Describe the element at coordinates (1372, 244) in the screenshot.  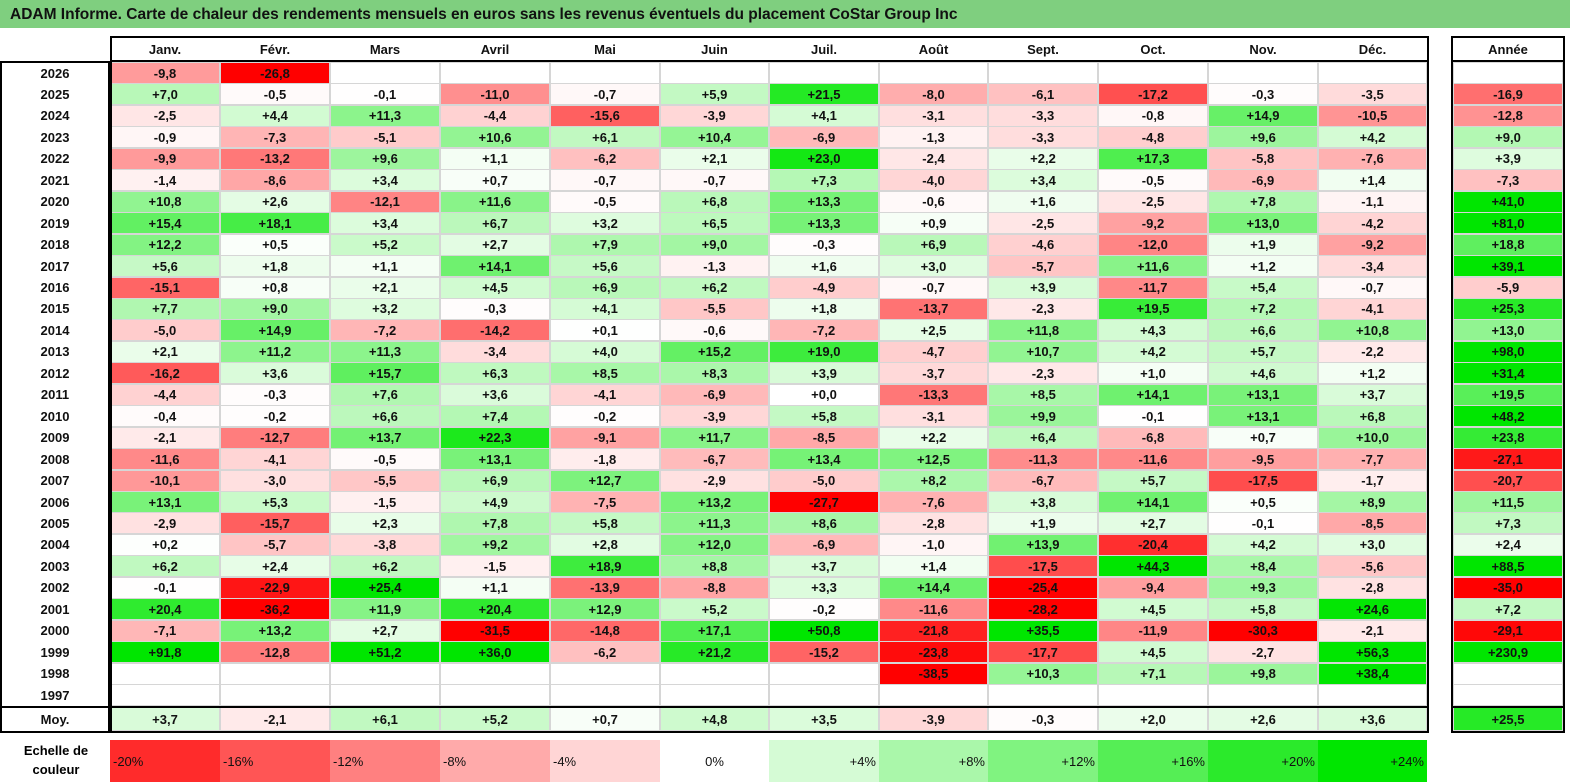
I see `heatmap-cell: -9,2` at that location.